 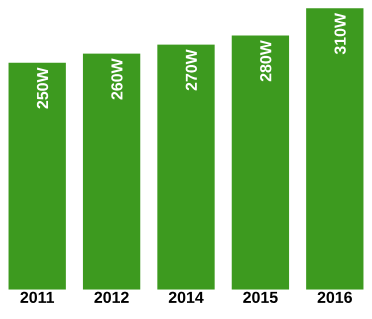 What do you see at coordinates (191, 69) in the screenshot?
I see `data-label: 270W` at bounding box center [191, 69].